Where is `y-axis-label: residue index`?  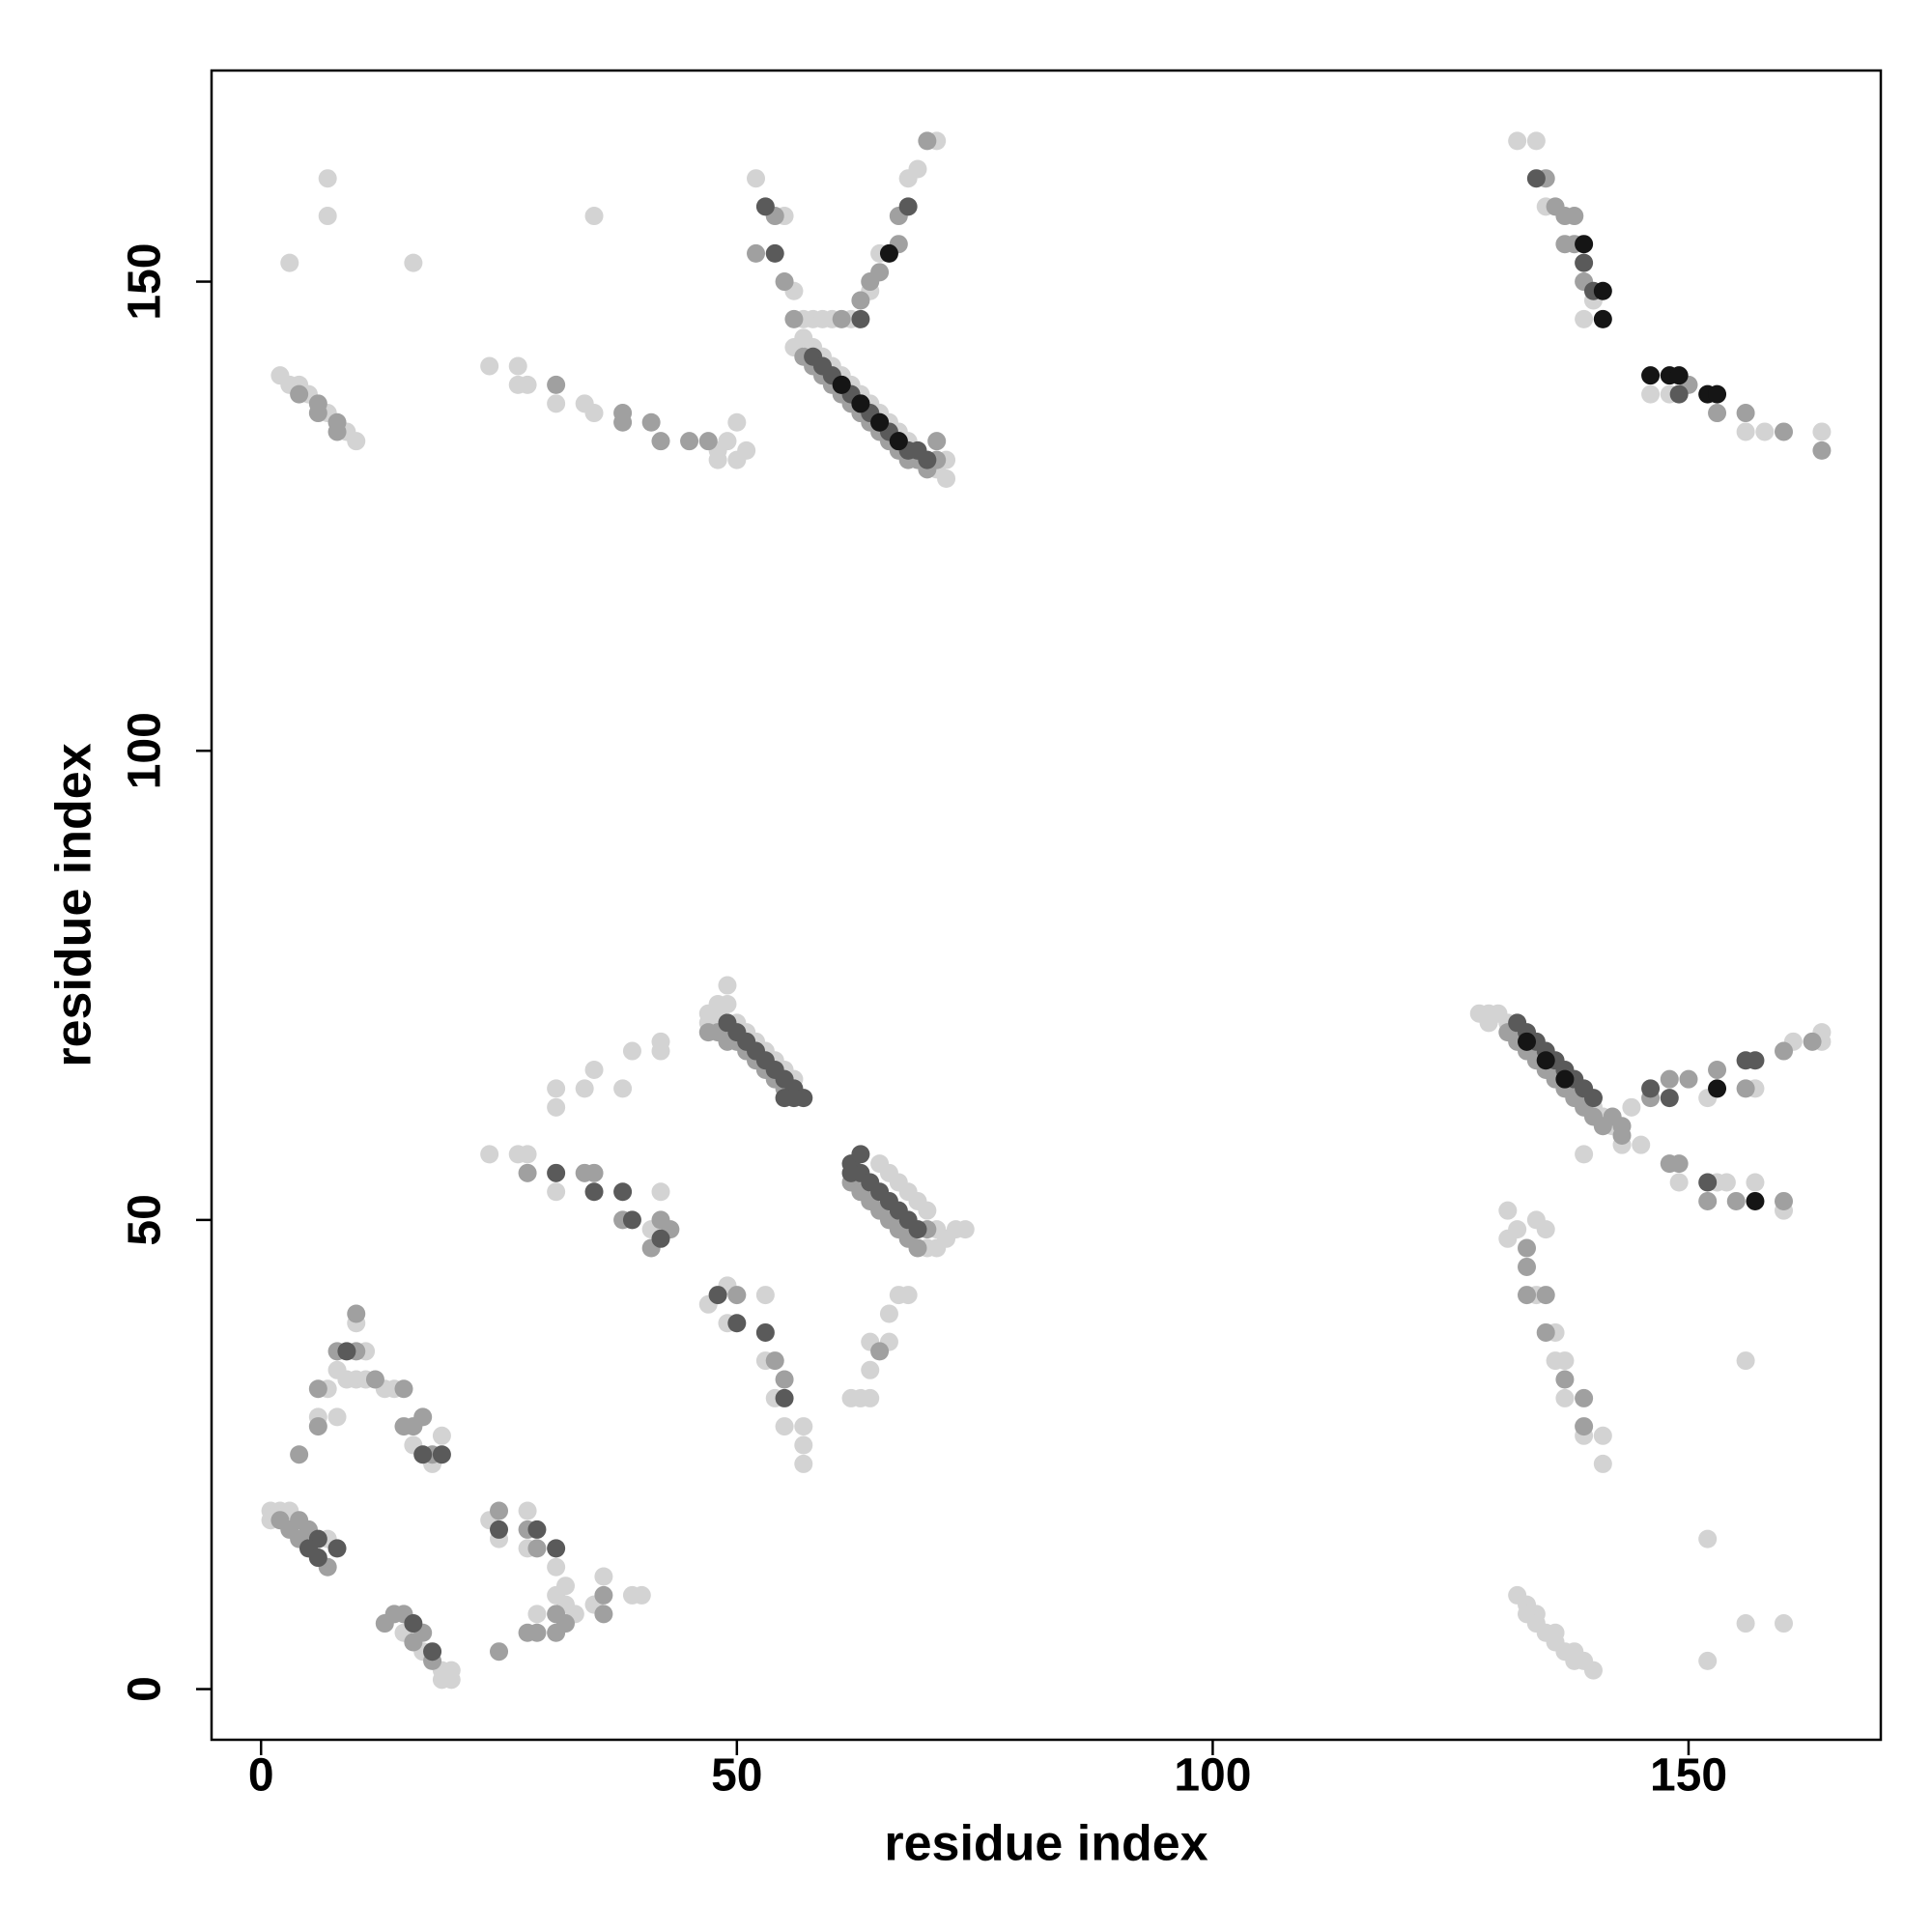 y-axis-label: residue index is located at coordinates (74, 904).